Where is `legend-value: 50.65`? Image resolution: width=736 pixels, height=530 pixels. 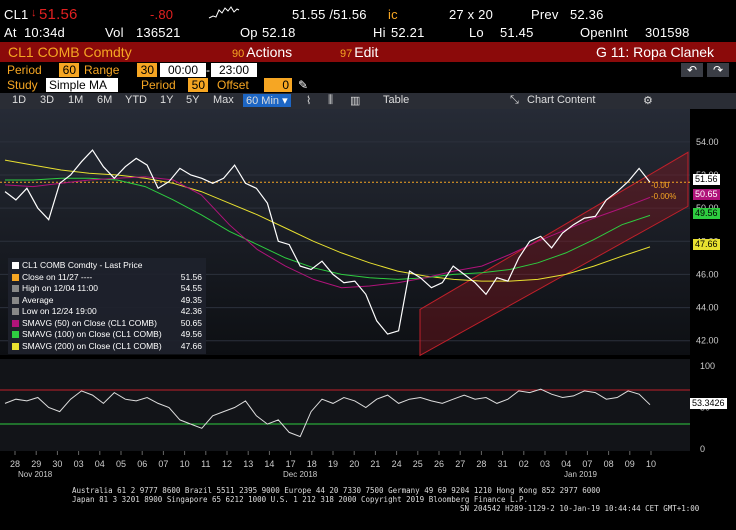
legend-value: 50.65 is located at coordinates (191, 322).